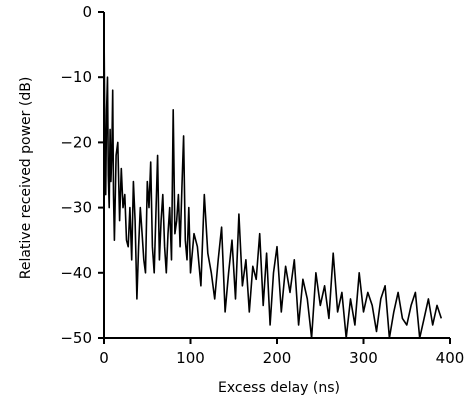 The image size is (476, 405). Describe the element at coordinates (76, 77) in the screenshot. I see `y-tick-label: −10` at that location.